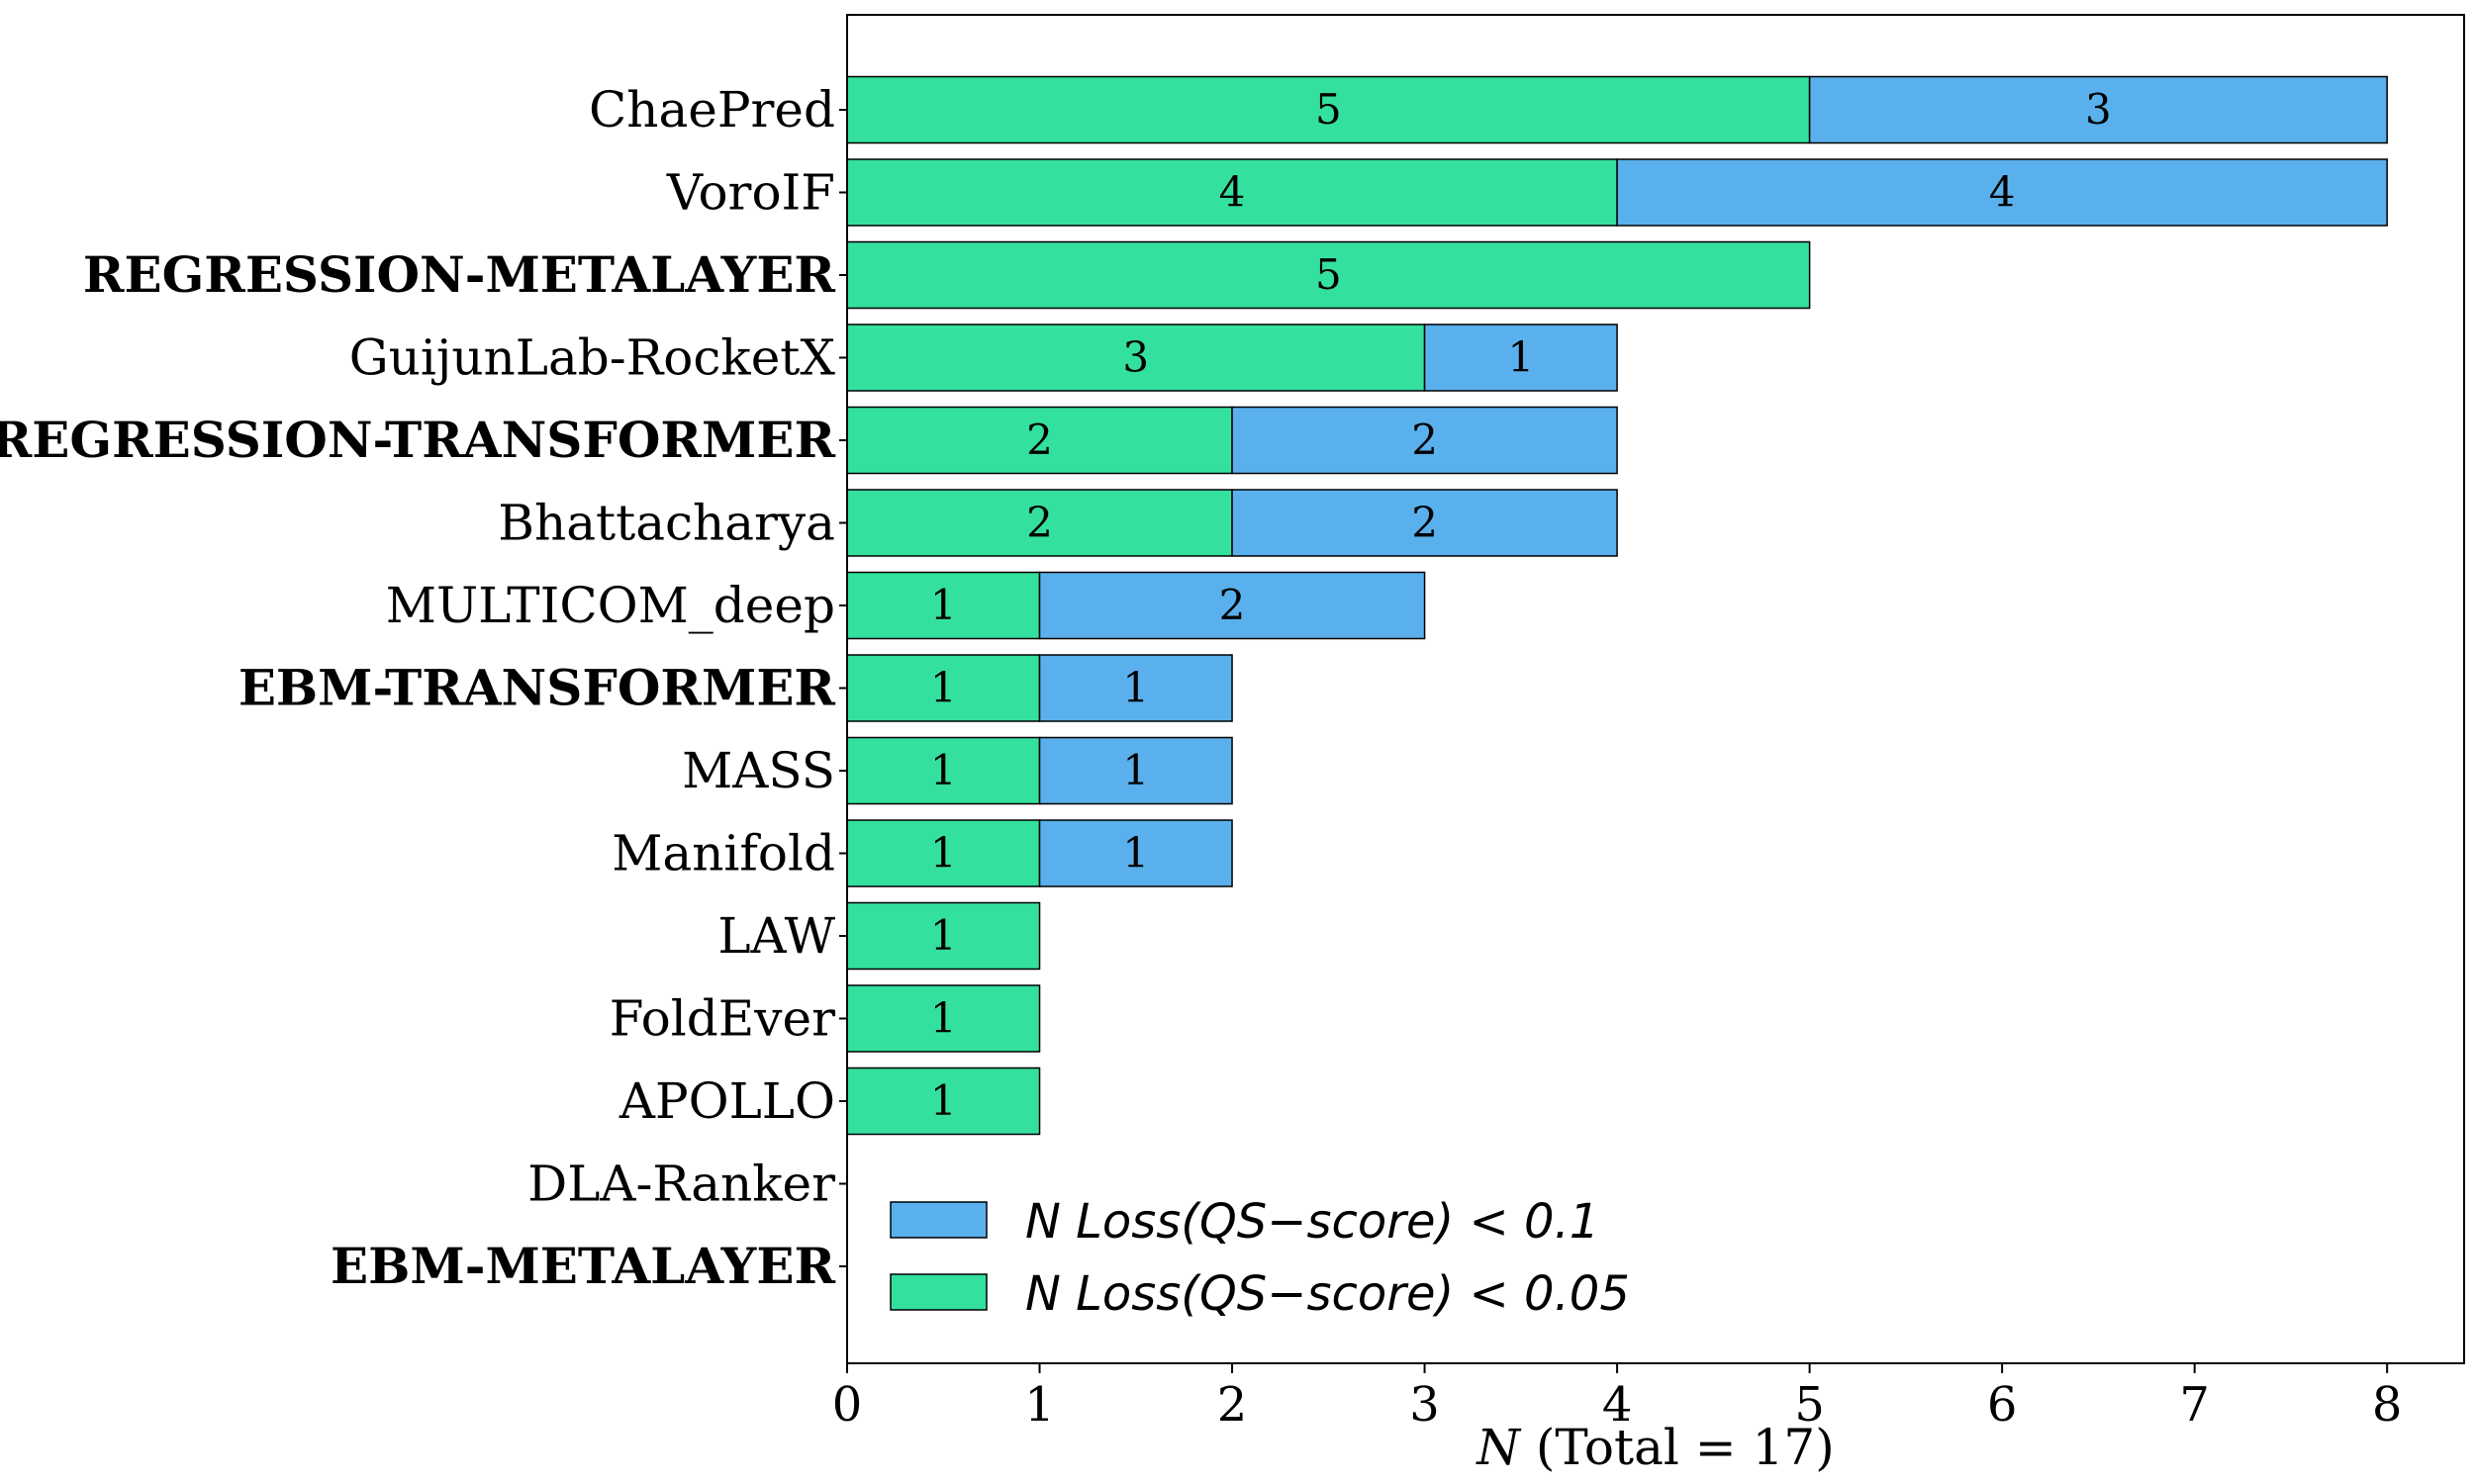  Describe the element at coordinates (848, 1405) in the screenshot. I see `x-tick-label: 0` at that location.